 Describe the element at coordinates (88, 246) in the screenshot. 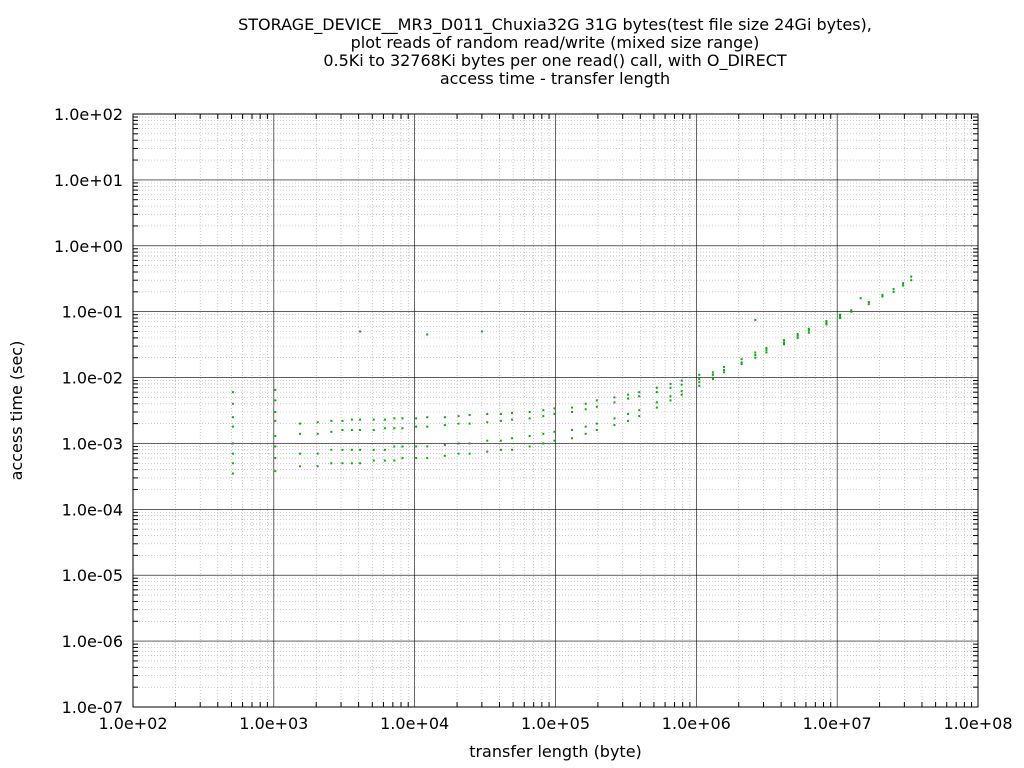

I see `y-tick-label: 1.0e+00` at that location.